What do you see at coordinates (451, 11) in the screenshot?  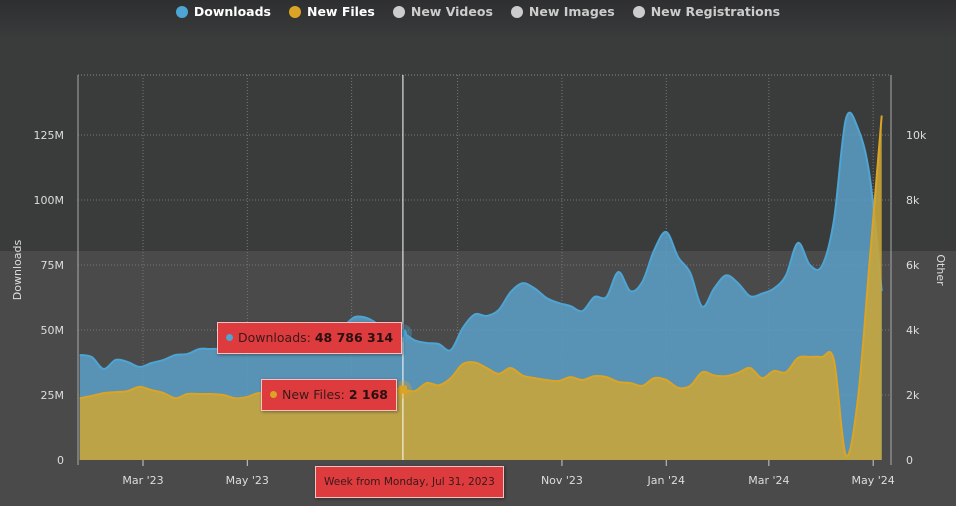 I see `legend-label: New Videos` at bounding box center [451, 11].